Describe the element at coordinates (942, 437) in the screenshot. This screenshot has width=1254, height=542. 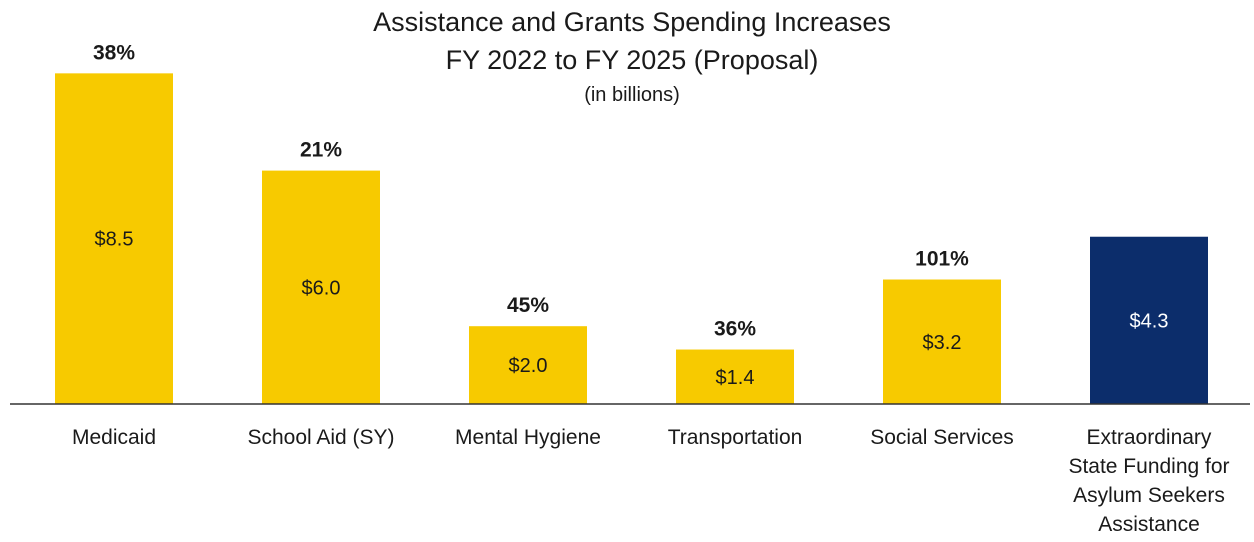
I see `category-label-5: Social Services` at that location.